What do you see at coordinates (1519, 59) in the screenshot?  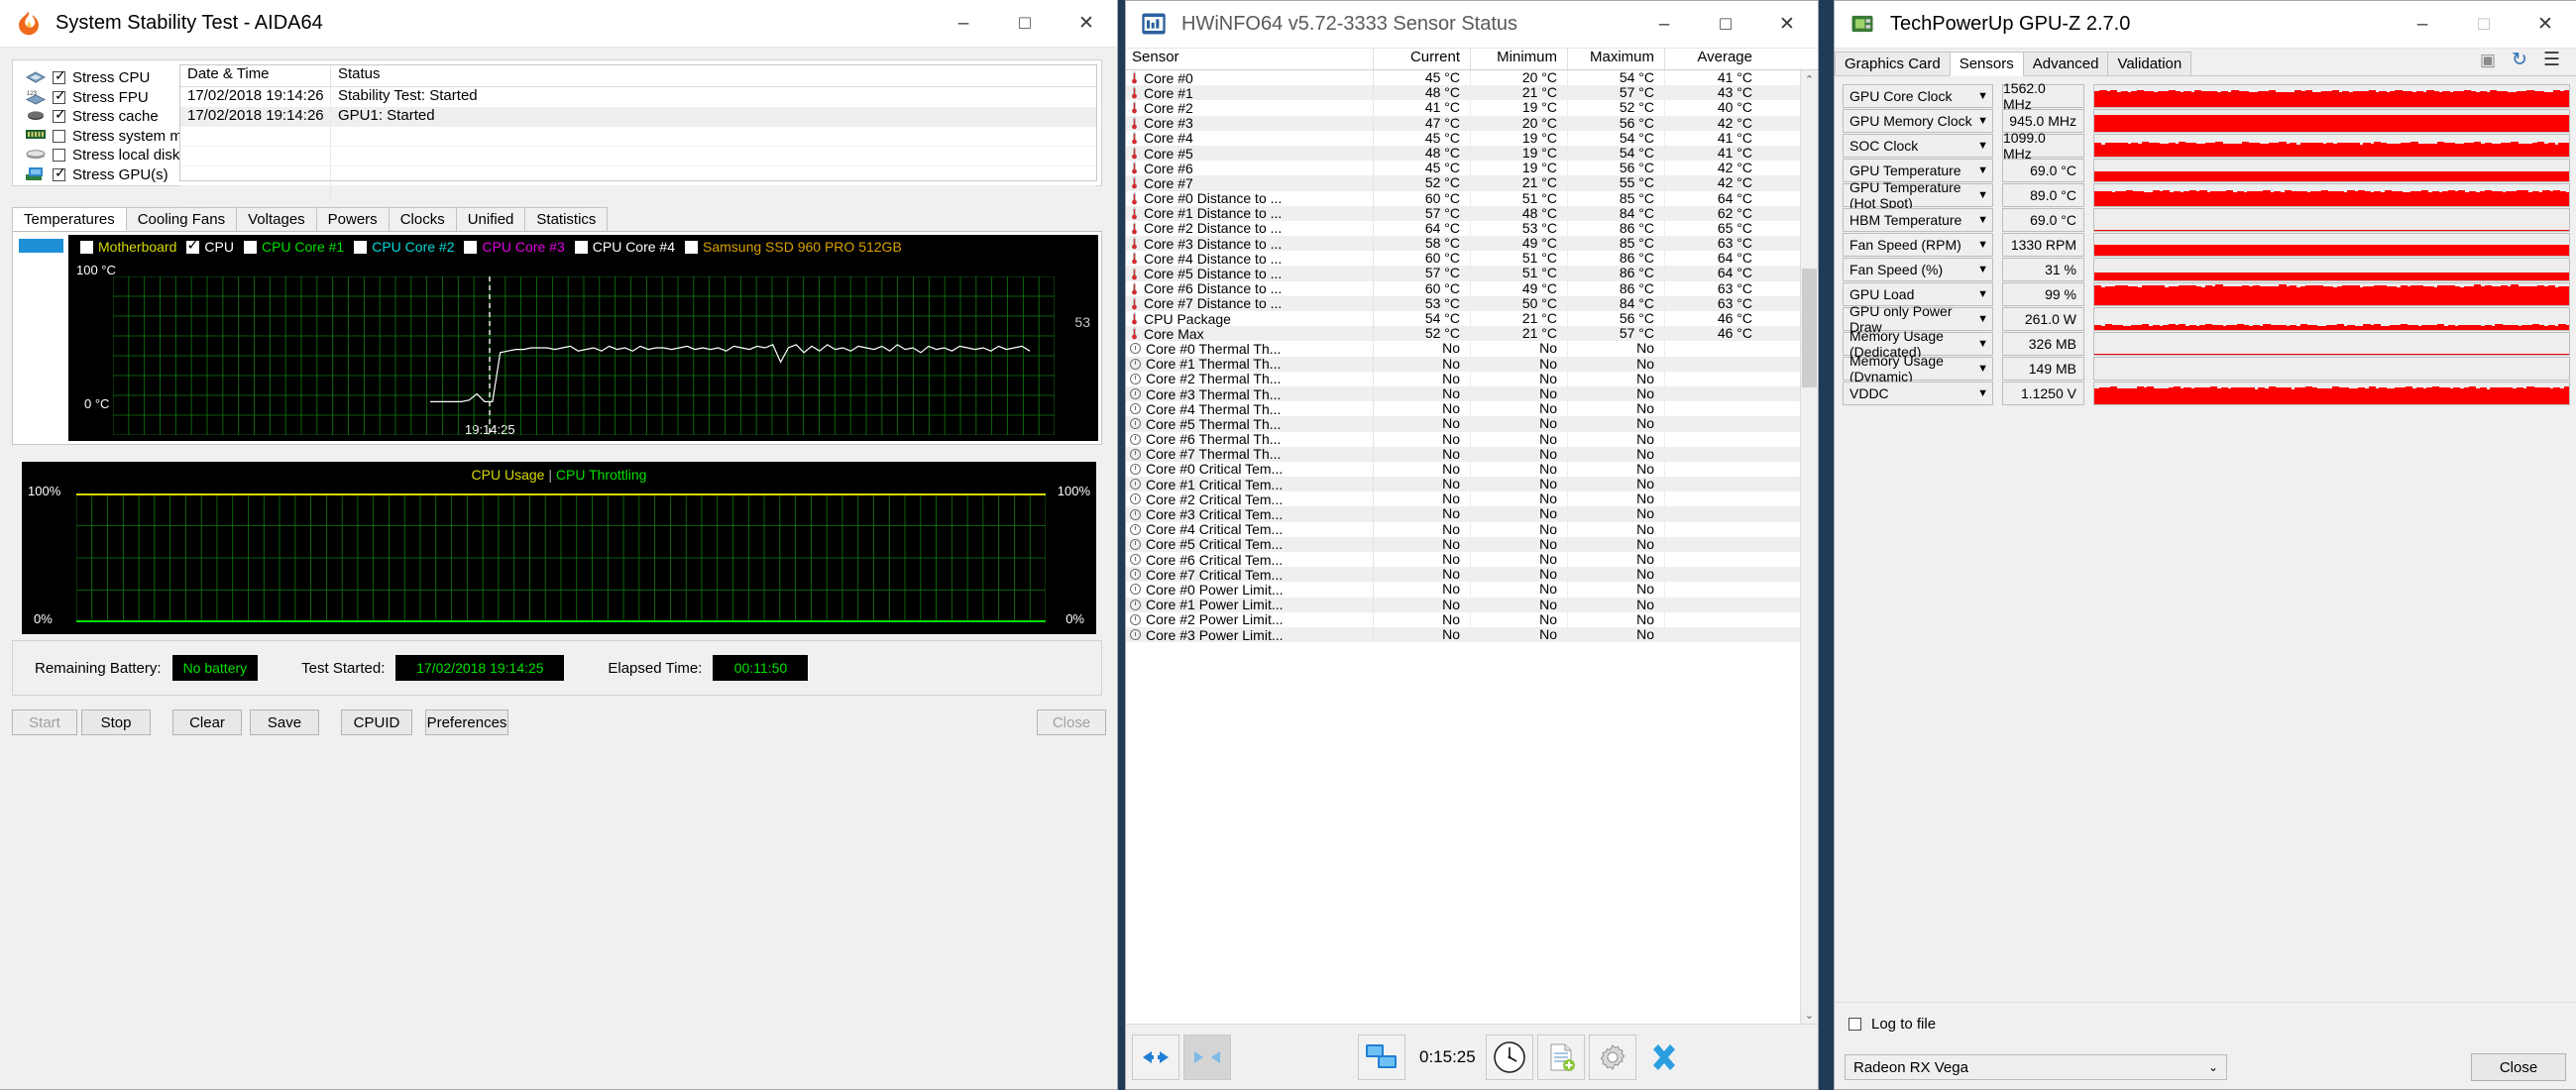 I see `column-header-minimum: Minimum` at bounding box center [1519, 59].